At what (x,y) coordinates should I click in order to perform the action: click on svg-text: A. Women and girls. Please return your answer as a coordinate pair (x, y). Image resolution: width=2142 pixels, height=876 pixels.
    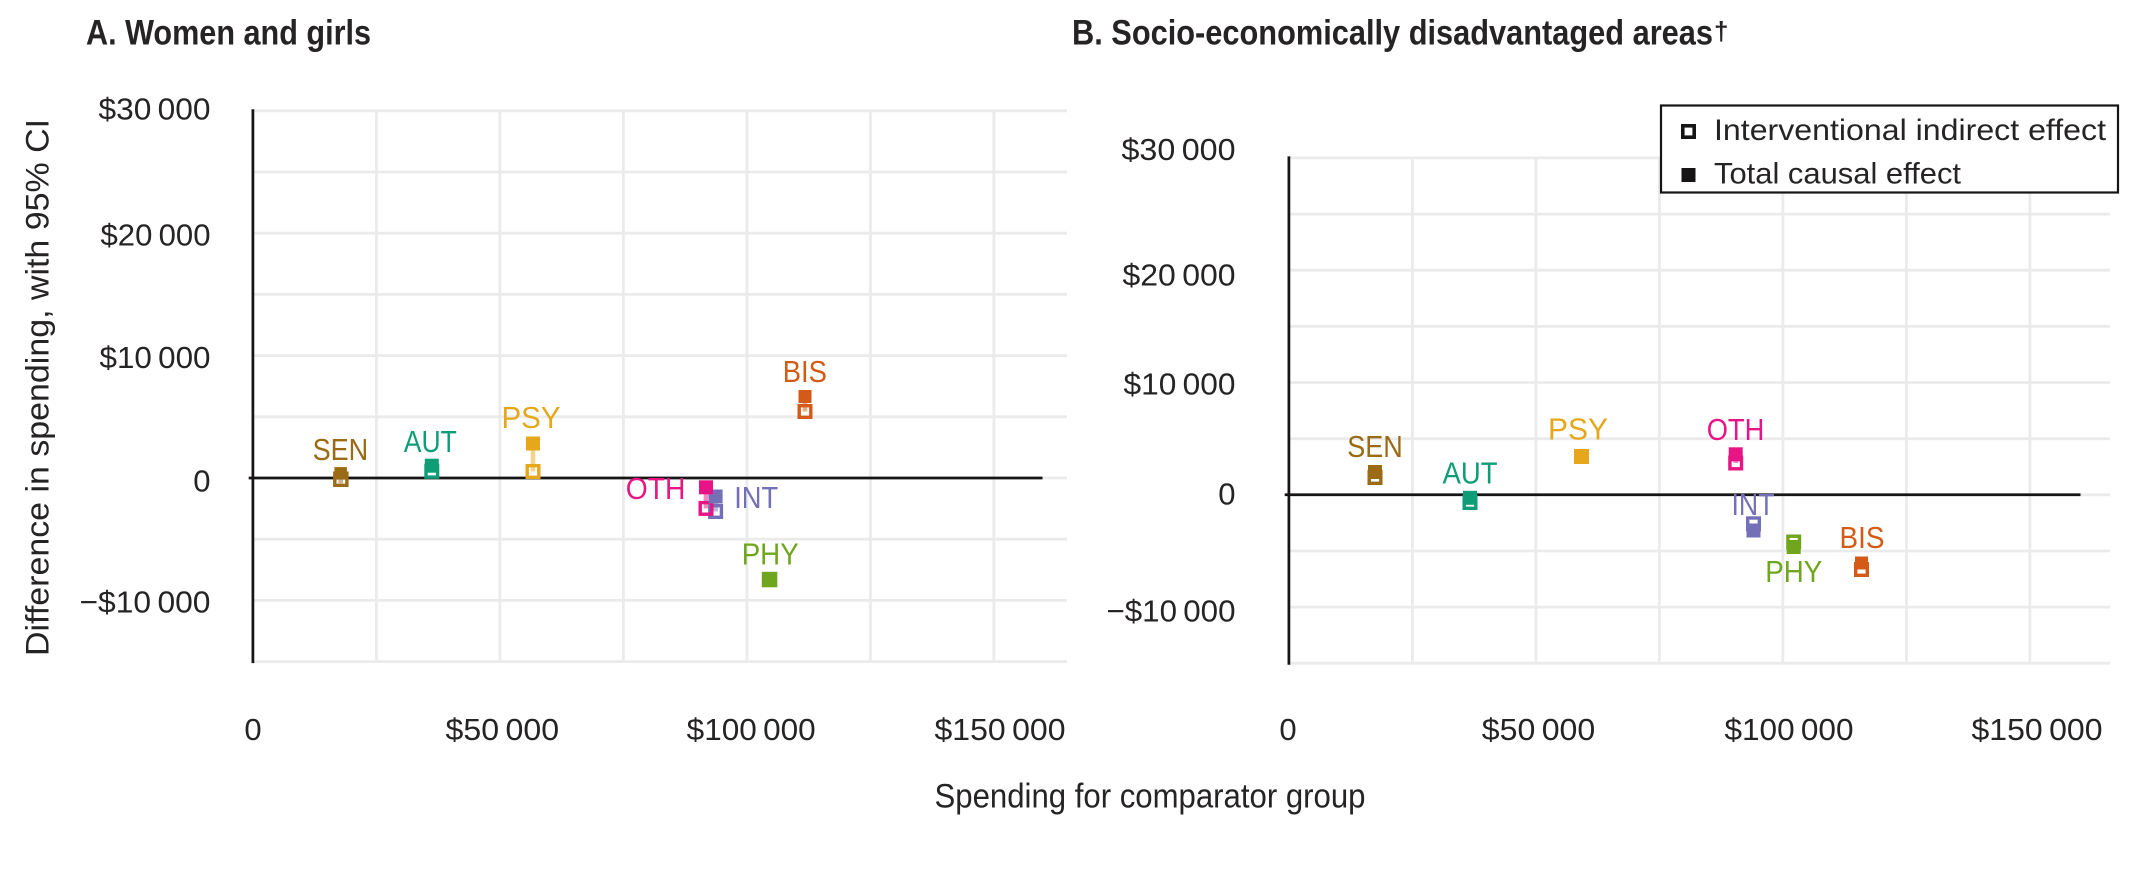
    Looking at the image, I should click on (228, 33).